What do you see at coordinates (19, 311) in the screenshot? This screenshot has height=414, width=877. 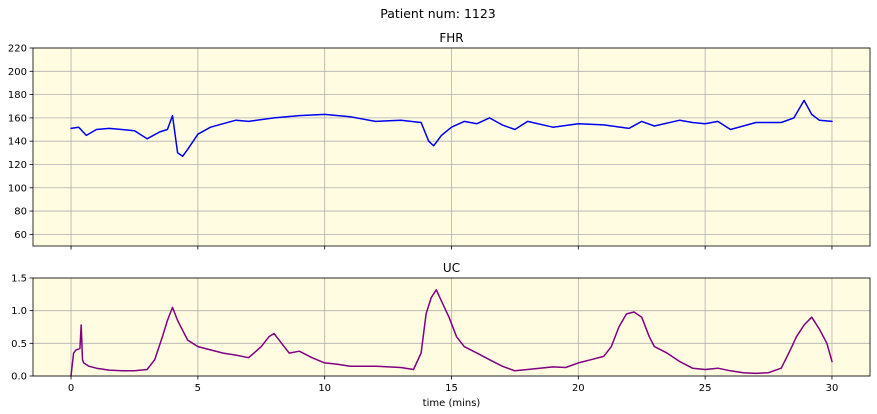 I see `y-tick-label: 1.0` at bounding box center [19, 311].